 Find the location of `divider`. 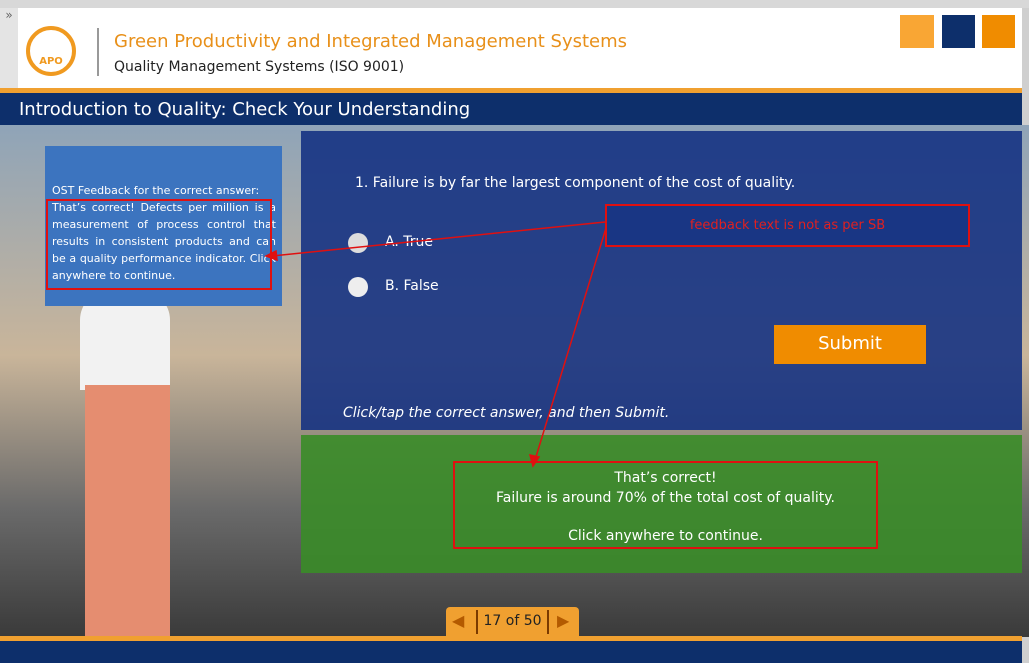

divider is located at coordinates (98, 52).